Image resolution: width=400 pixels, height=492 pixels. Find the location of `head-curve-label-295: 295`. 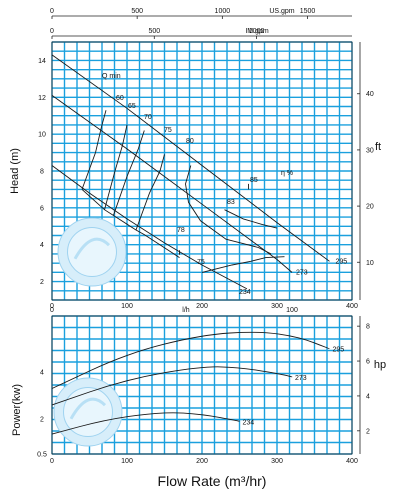

head-curve-label-295: 295 is located at coordinates (342, 261).